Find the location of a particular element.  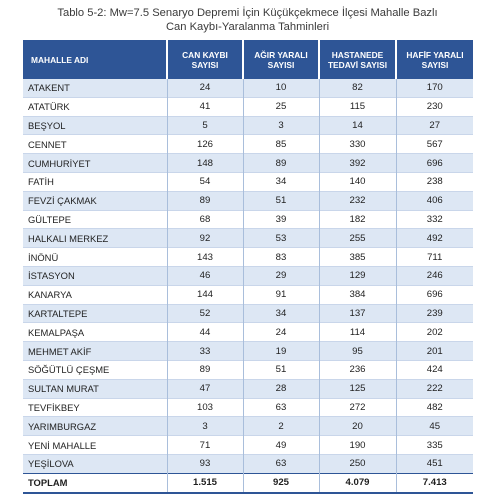

cell-light-injured: 711 is located at coordinates (434, 257).